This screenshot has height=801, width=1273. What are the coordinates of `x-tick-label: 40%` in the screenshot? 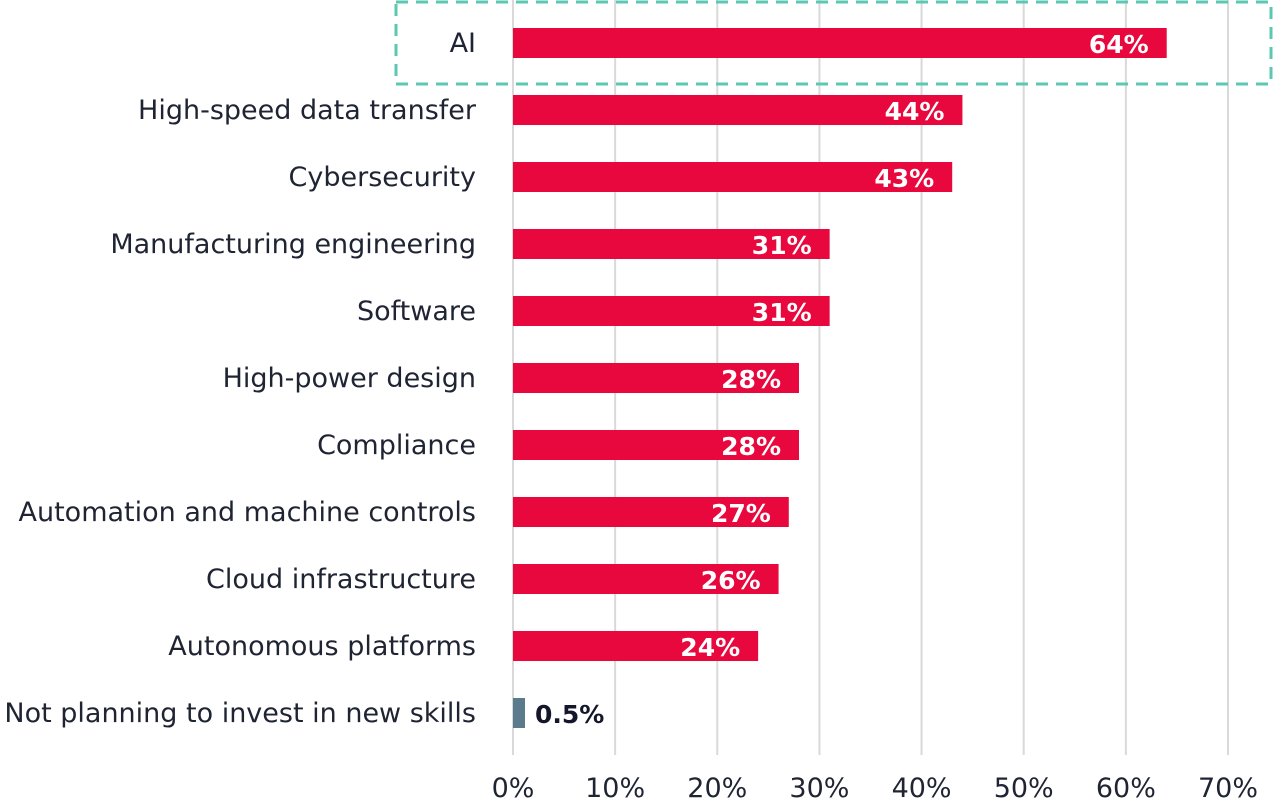 It's located at (922, 787).